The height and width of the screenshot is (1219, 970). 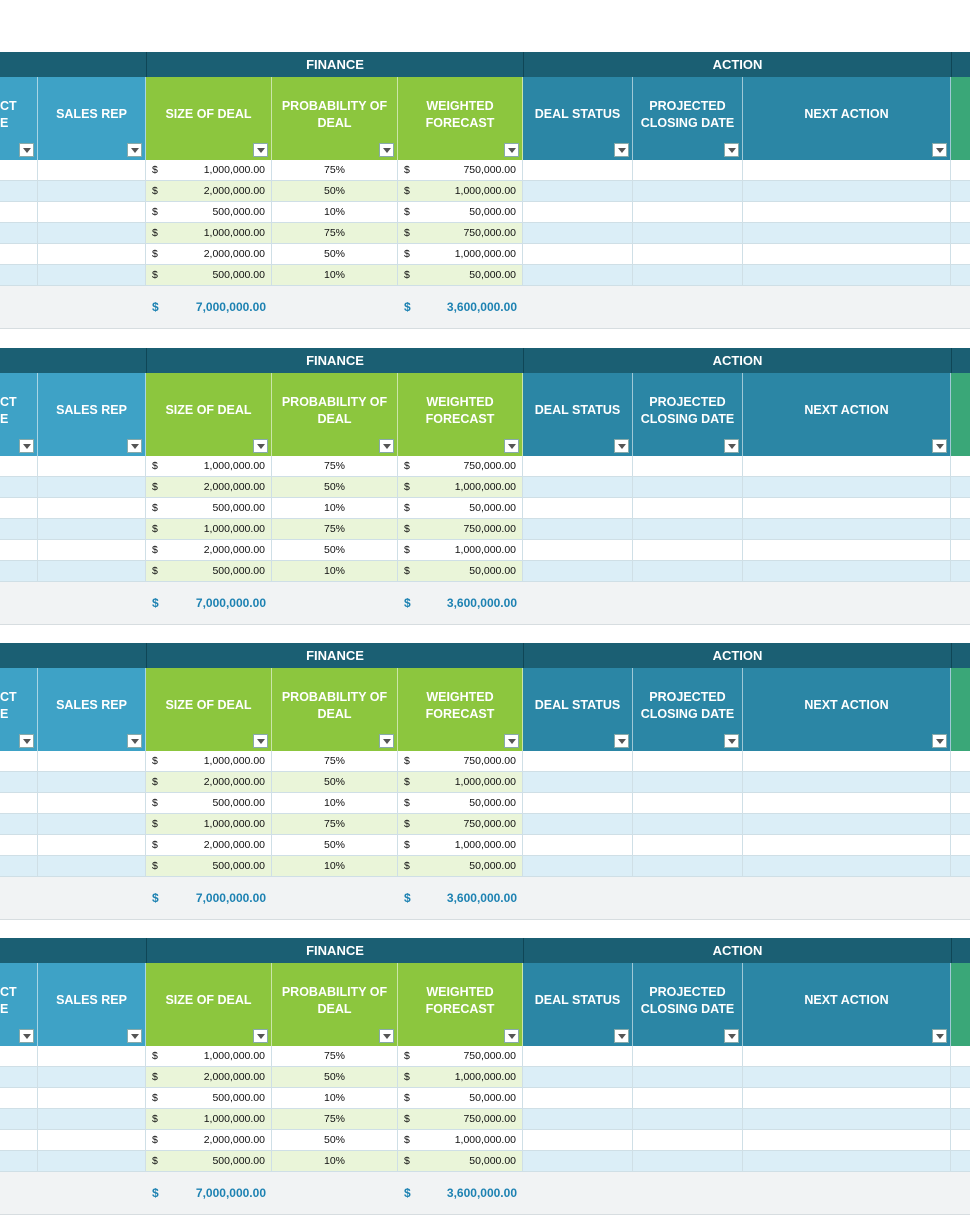 I want to click on weighted-forecast-cell: $ 1,000,000.00, so click(x=460, y=191).